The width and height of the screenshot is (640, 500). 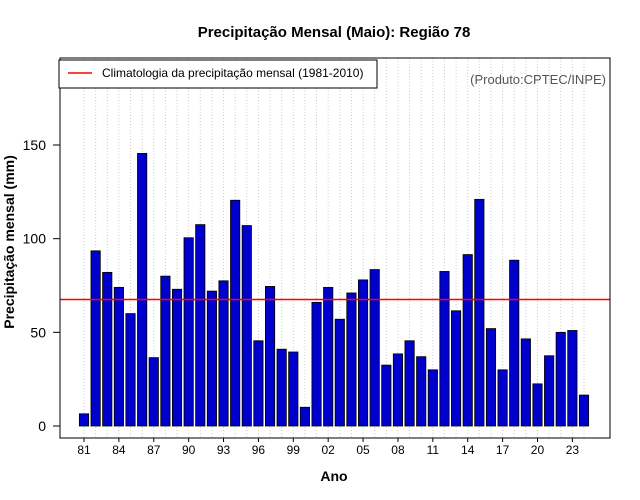 I want to click on legend-box, so click(x=218, y=74).